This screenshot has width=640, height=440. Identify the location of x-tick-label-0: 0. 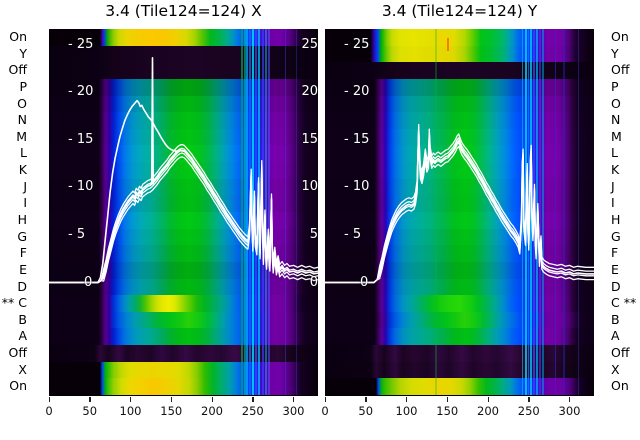
(49, 411).